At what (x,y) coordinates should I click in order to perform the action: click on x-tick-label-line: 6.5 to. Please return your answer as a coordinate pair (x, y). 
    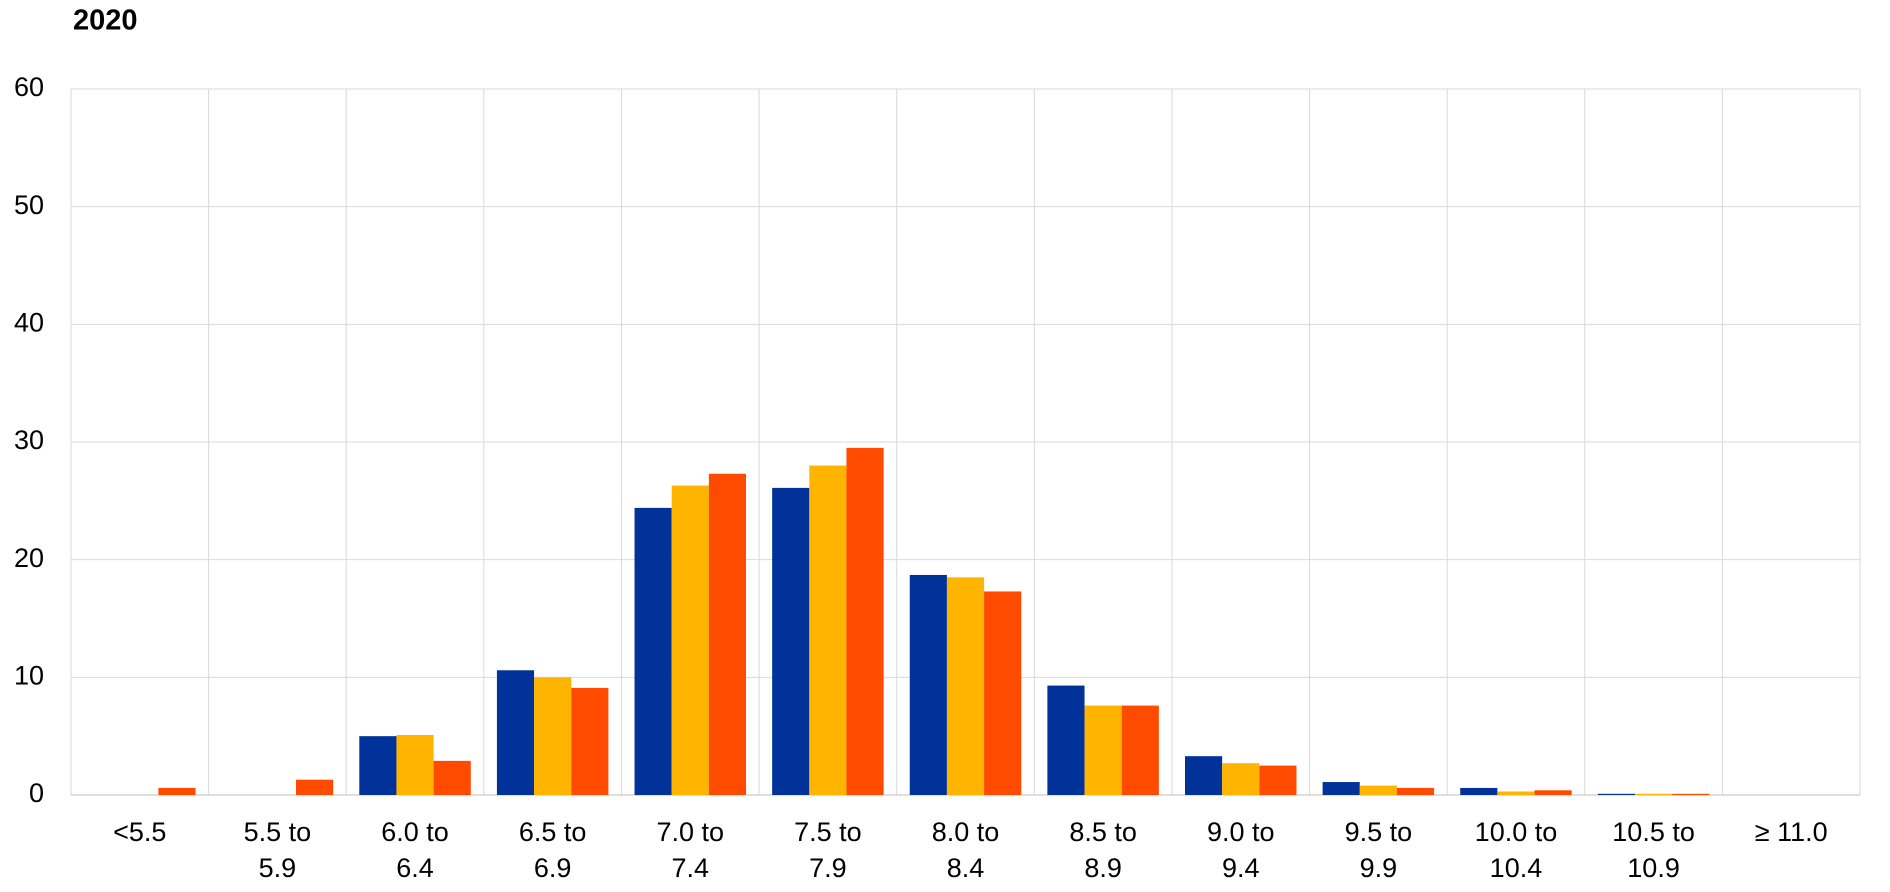
    Looking at the image, I should click on (553, 832).